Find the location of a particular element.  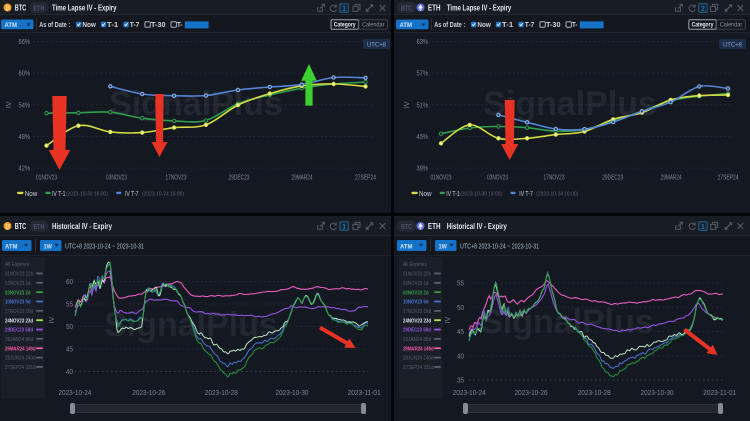

svg-text: All Expiries is located at coordinates (17, 265).